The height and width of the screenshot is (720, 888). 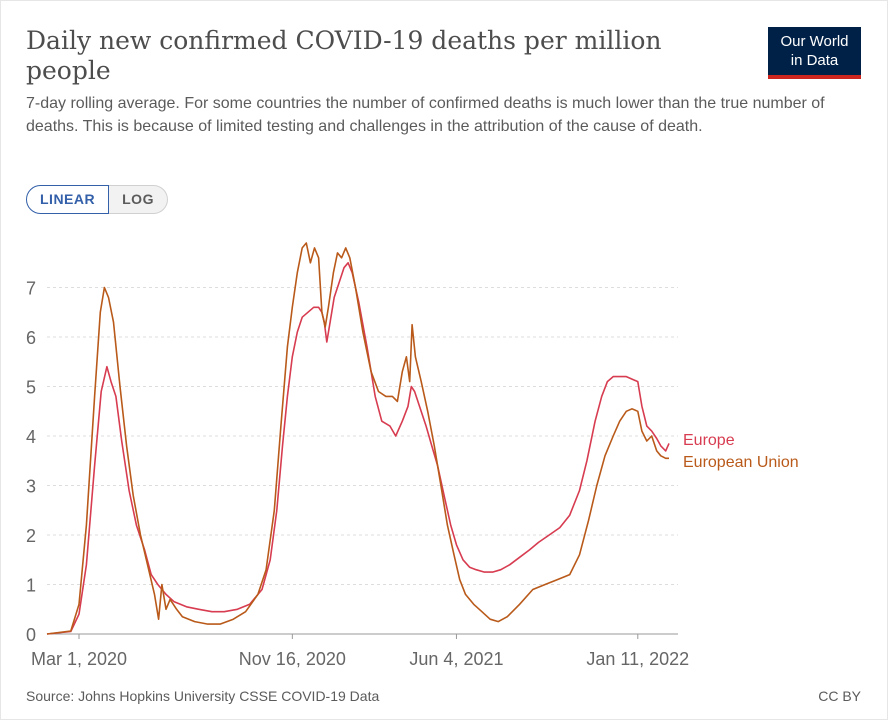 What do you see at coordinates (709, 440) in the screenshot?
I see `legend-label-europe: Europe` at bounding box center [709, 440].